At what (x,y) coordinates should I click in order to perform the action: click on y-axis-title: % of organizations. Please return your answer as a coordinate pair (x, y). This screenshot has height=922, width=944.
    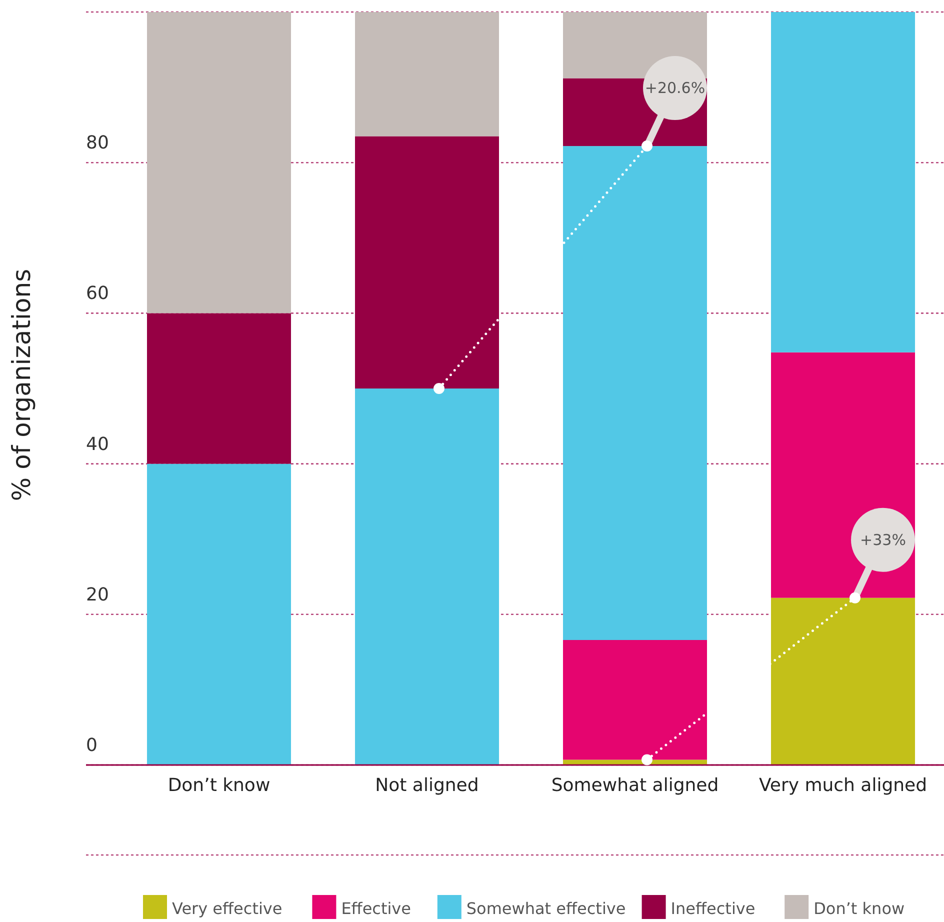
    Looking at the image, I should click on (21, 385).